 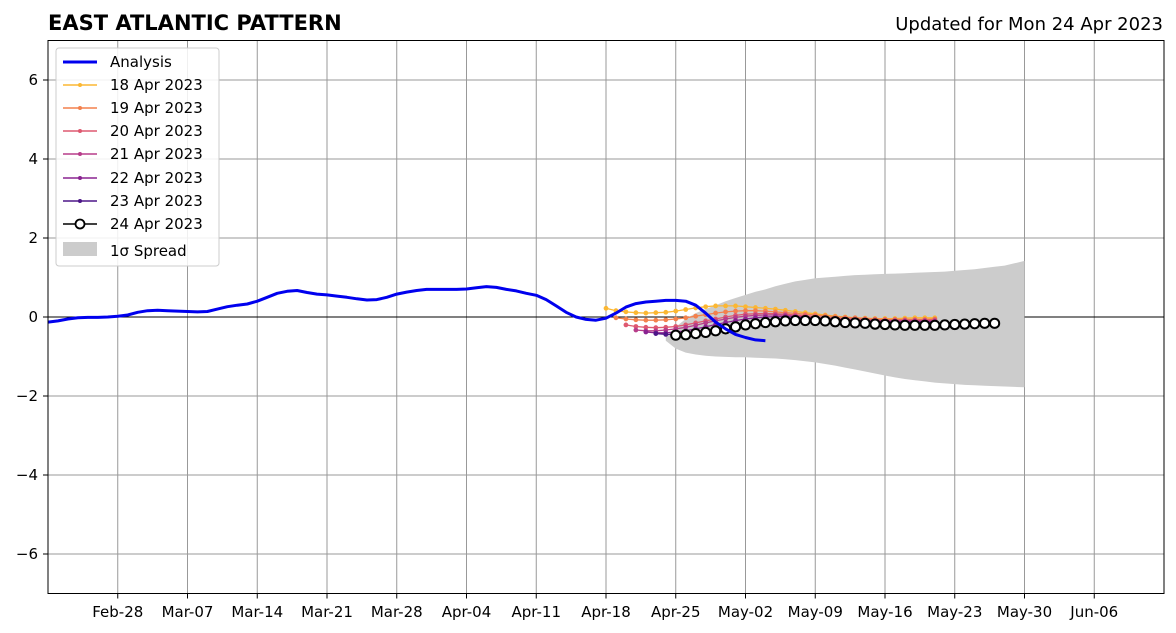 I want to click on y-tick-label: 0, so click(x=33, y=317).